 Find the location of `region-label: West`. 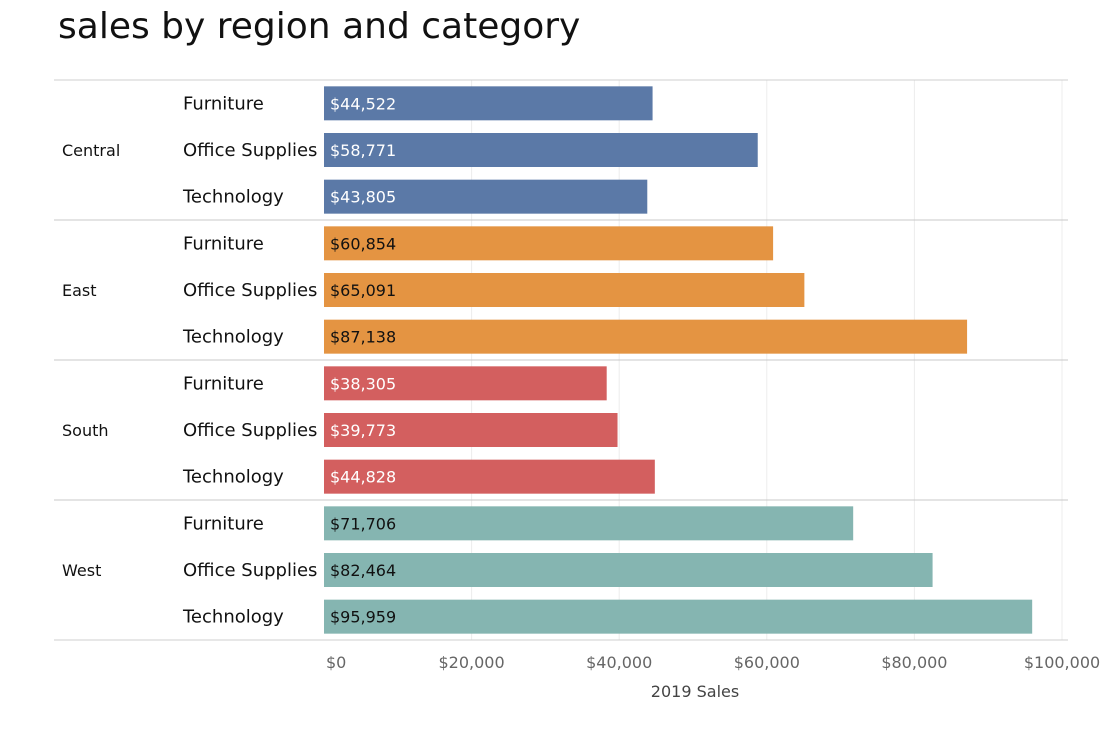

region-label: West is located at coordinates (81, 570).